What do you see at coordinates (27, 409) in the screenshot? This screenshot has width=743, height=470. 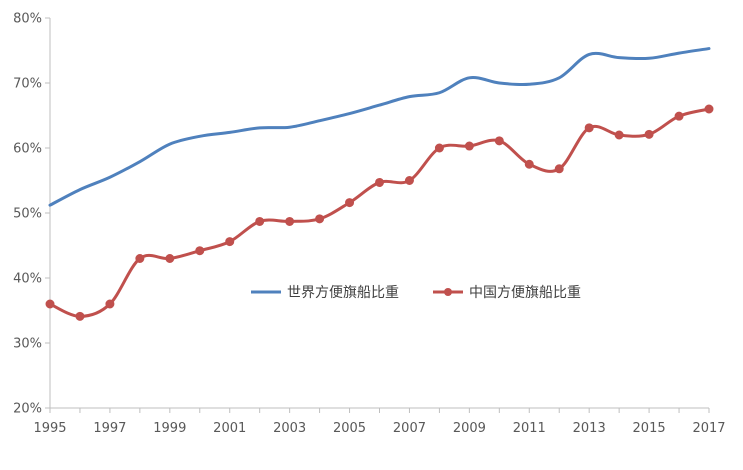 I see `y-tick-label: 20%` at bounding box center [27, 409].